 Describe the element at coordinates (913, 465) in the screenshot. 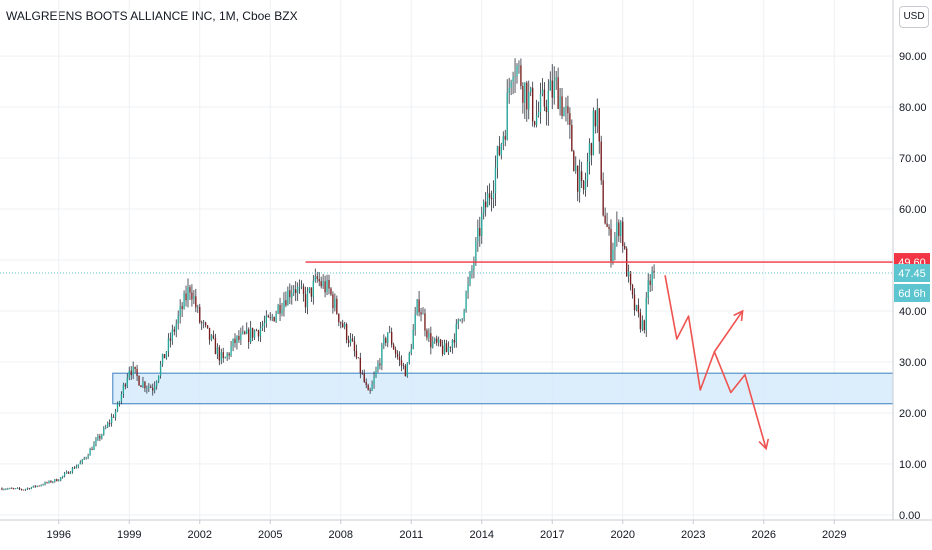

I see `y-tick-label: 10.00` at that location.